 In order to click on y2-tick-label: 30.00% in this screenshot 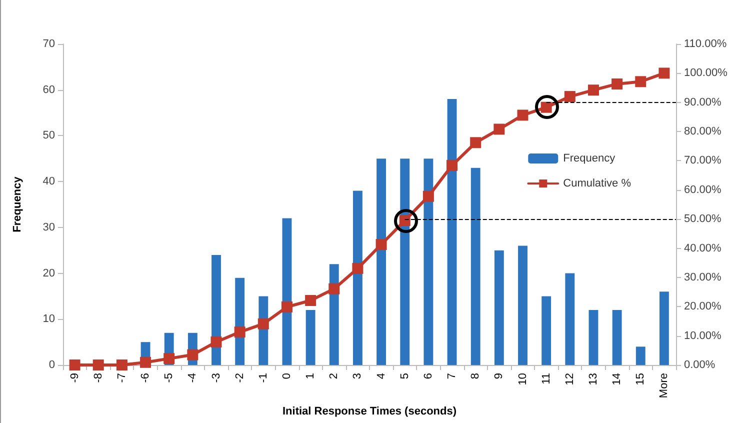, I will do `click(703, 277)`.